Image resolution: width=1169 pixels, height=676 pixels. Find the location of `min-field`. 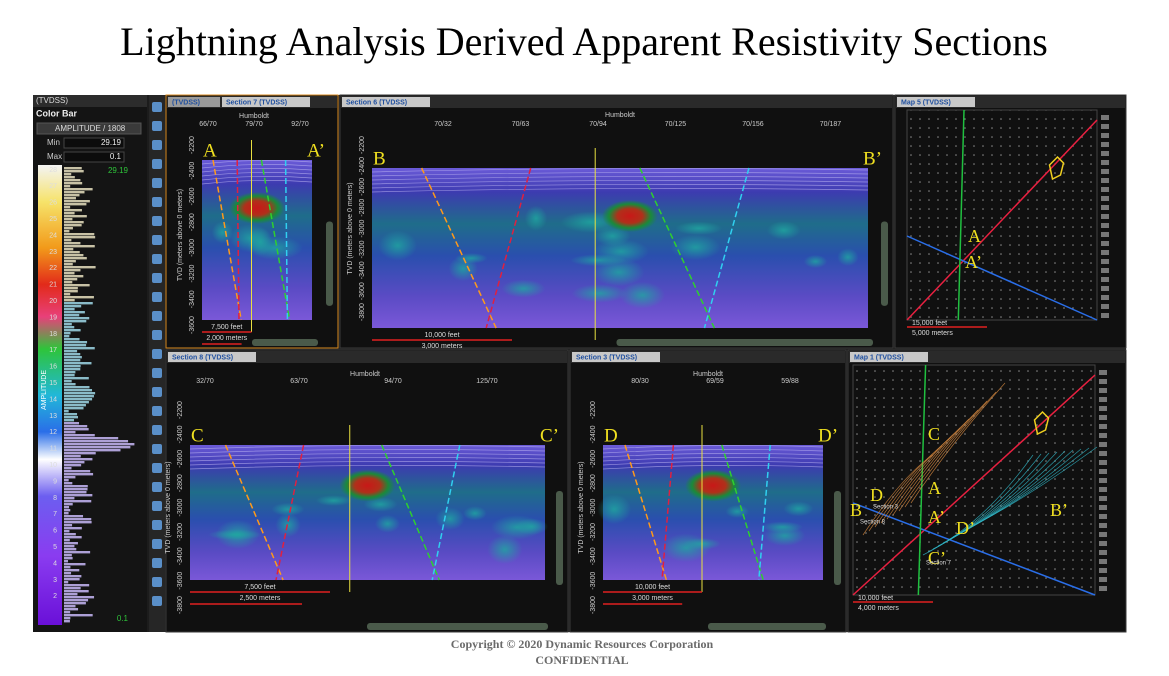

min-field is located at coordinates (94, 143).